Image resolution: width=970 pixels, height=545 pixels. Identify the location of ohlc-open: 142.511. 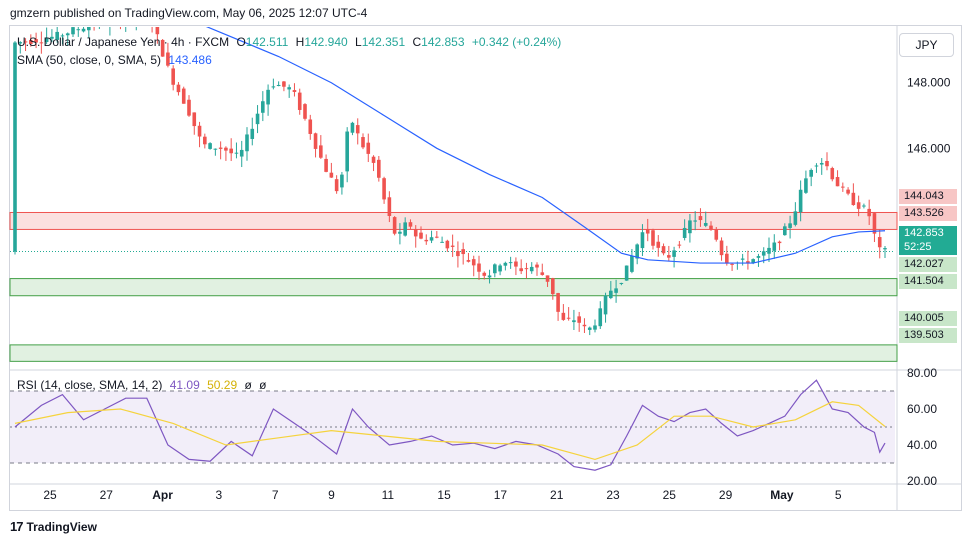
(267, 42).